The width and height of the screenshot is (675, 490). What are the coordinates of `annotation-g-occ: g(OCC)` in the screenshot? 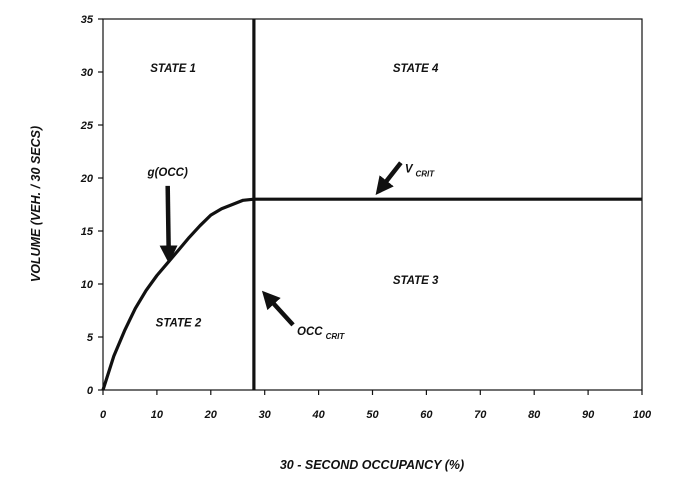 It's located at (167, 173).